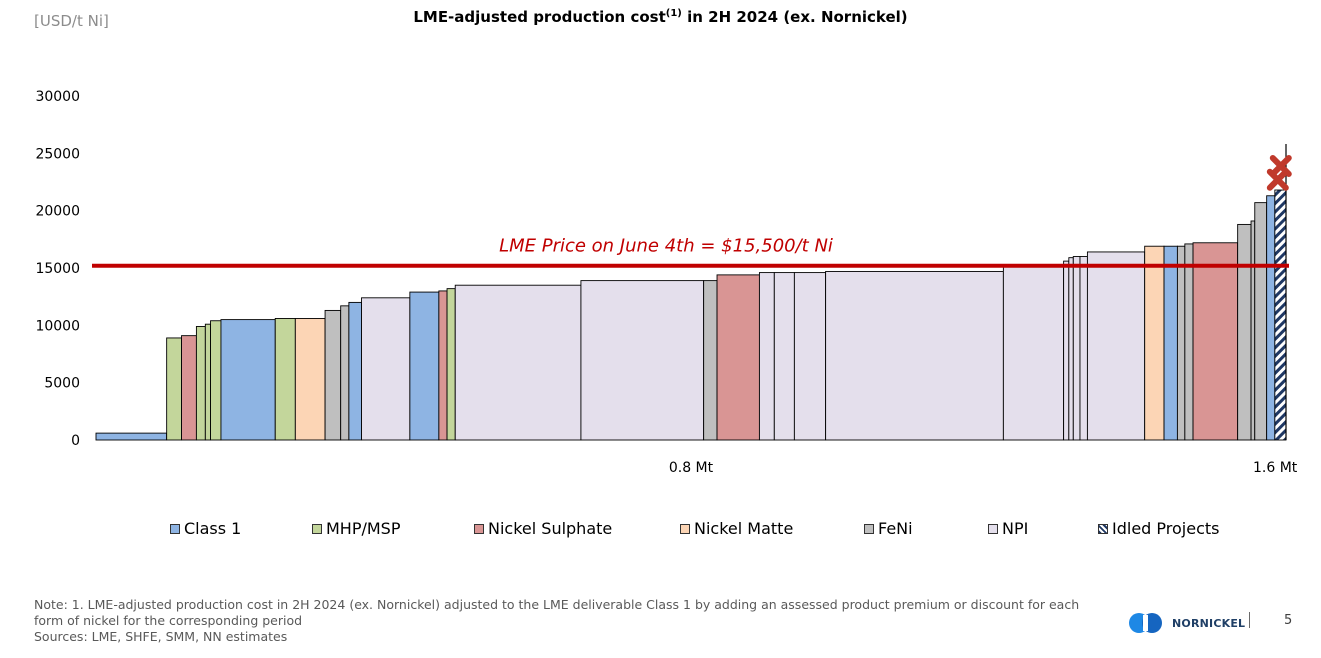  I want to click on legend-label: Nickel Sulphate, so click(550, 528).